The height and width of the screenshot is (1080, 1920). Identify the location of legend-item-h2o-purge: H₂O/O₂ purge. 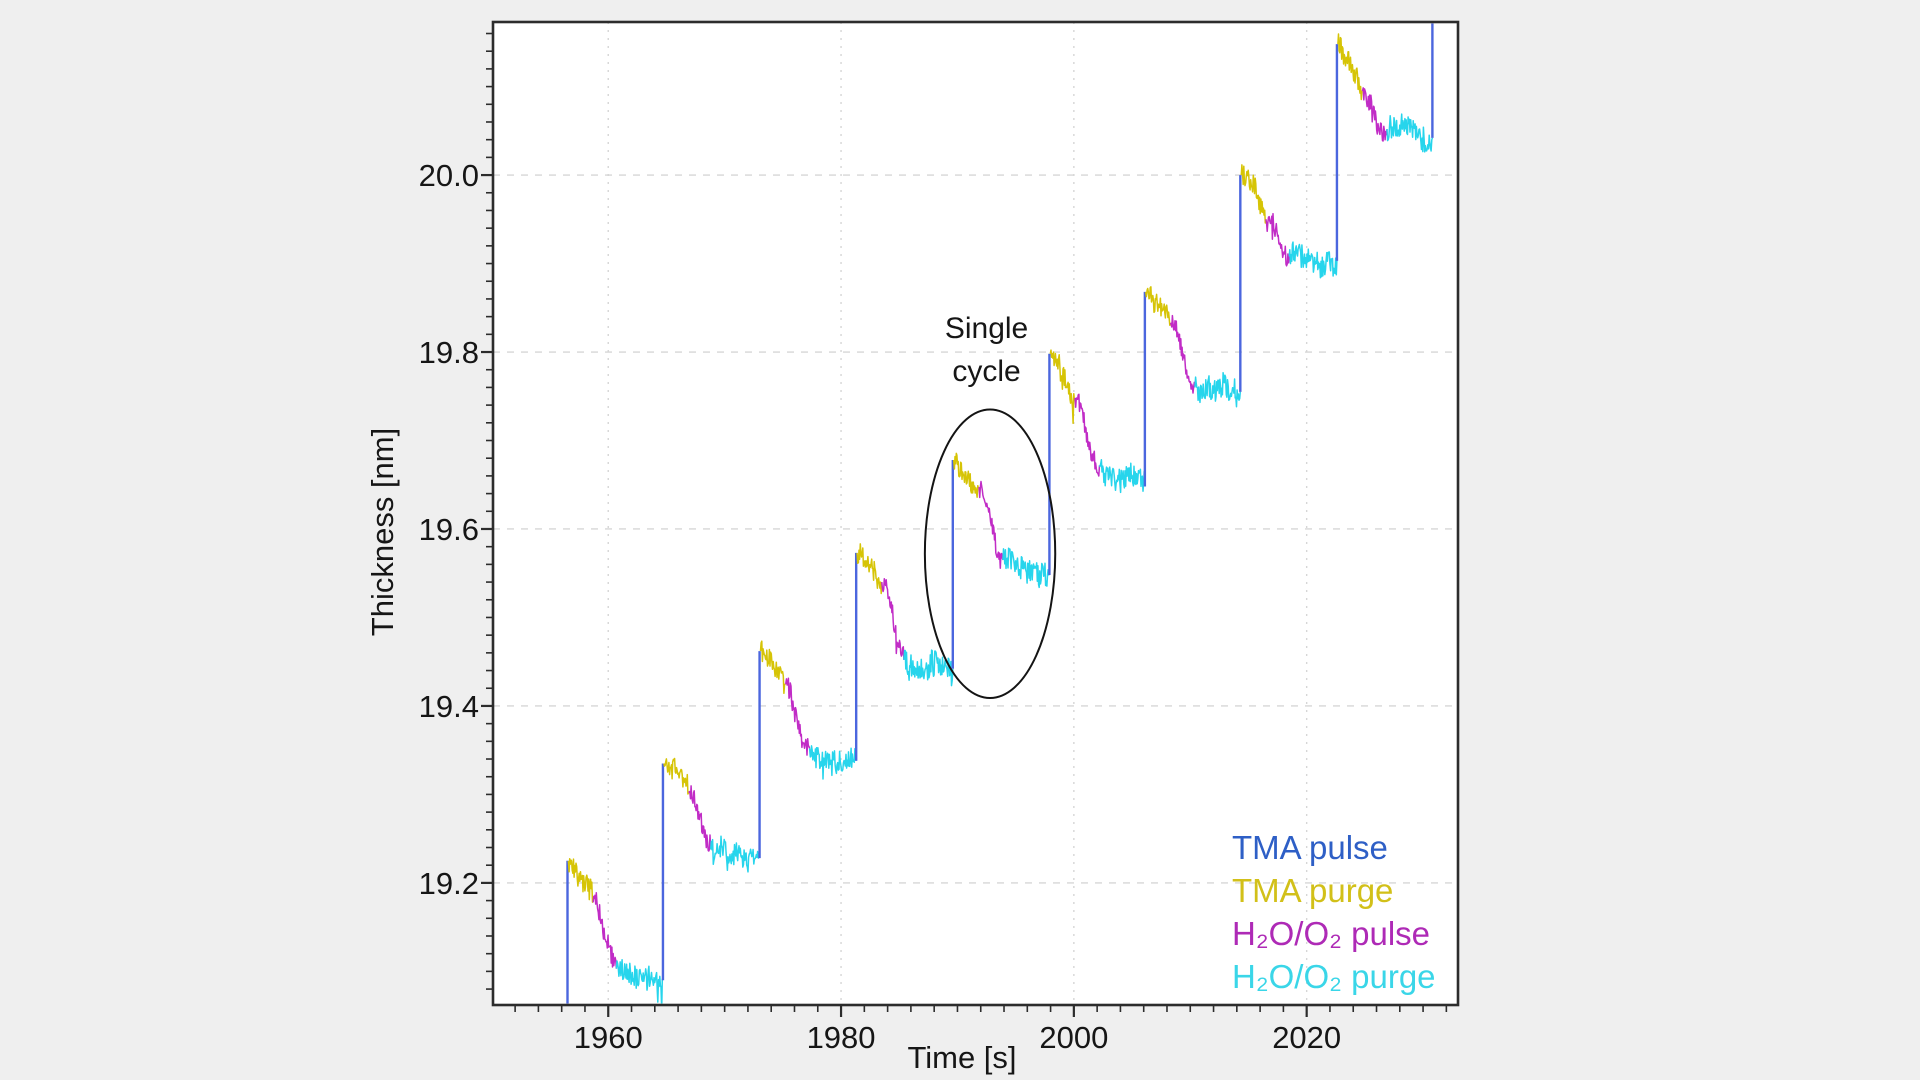
(1334, 976).